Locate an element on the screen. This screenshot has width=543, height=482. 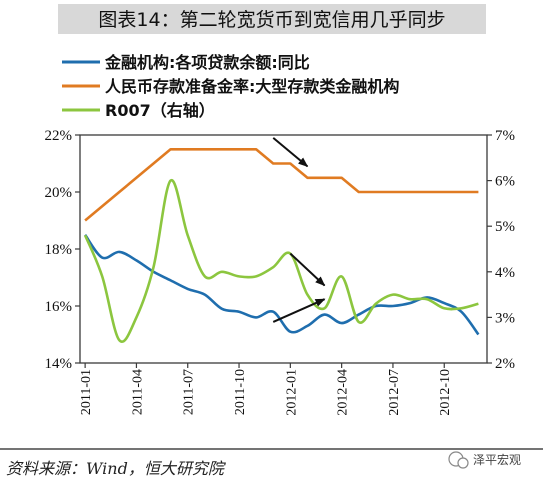
x-tick-label: 2011-01 is located at coordinates (86, 392).